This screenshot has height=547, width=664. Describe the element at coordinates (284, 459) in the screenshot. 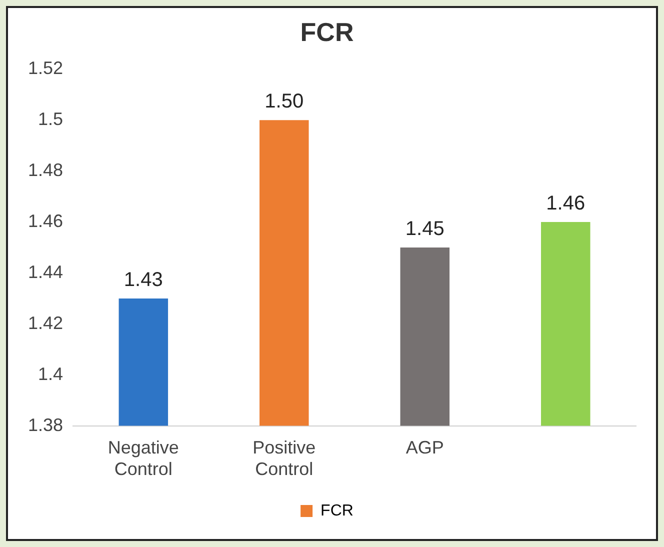

I see `x-tick-label: Positive Control` at that location.